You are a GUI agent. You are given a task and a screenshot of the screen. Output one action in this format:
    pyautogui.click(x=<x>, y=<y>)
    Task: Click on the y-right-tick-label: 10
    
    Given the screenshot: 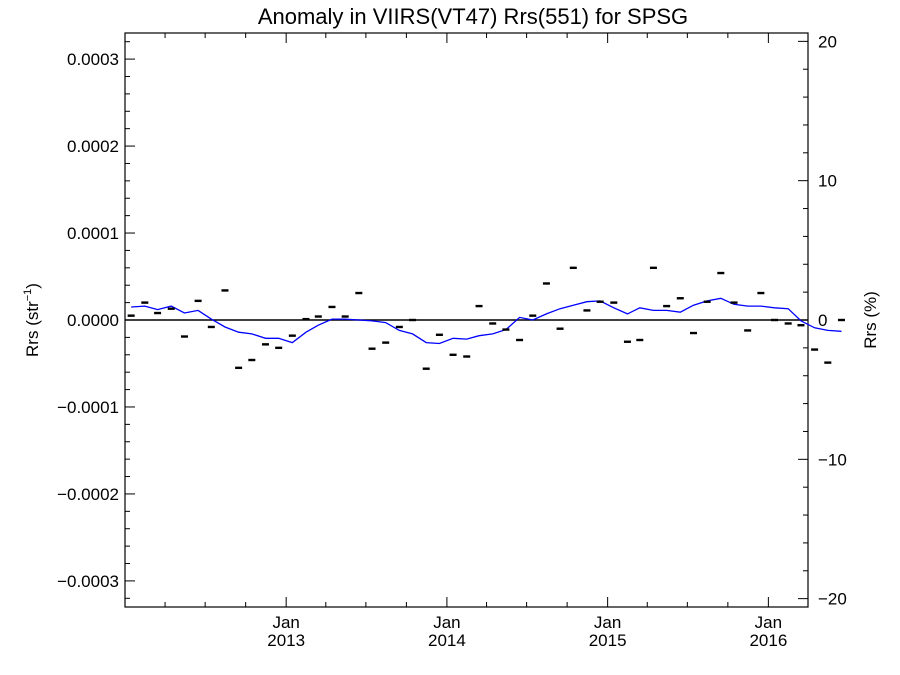 What is the action you would take?
    pyautogui.click(x=827, y=181)
    